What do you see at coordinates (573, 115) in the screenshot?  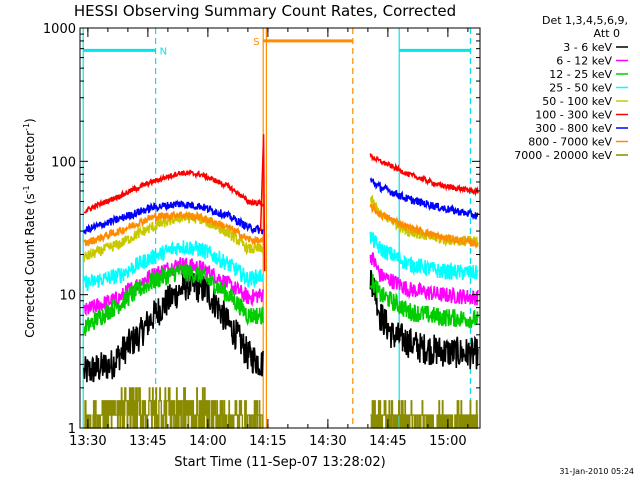 I see `legend-label: 100 - 300 keV` at bounding box center [573, 115].